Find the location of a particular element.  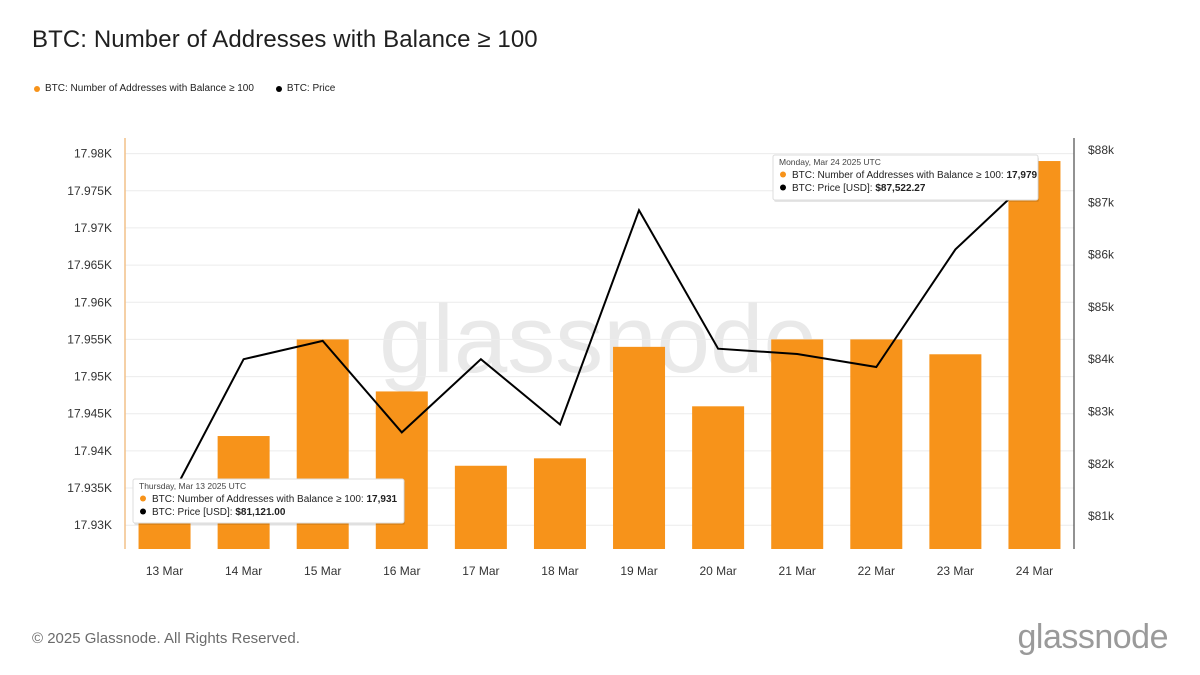

y-left-tick-label: 17.94K is located at coordinates (93, 451).